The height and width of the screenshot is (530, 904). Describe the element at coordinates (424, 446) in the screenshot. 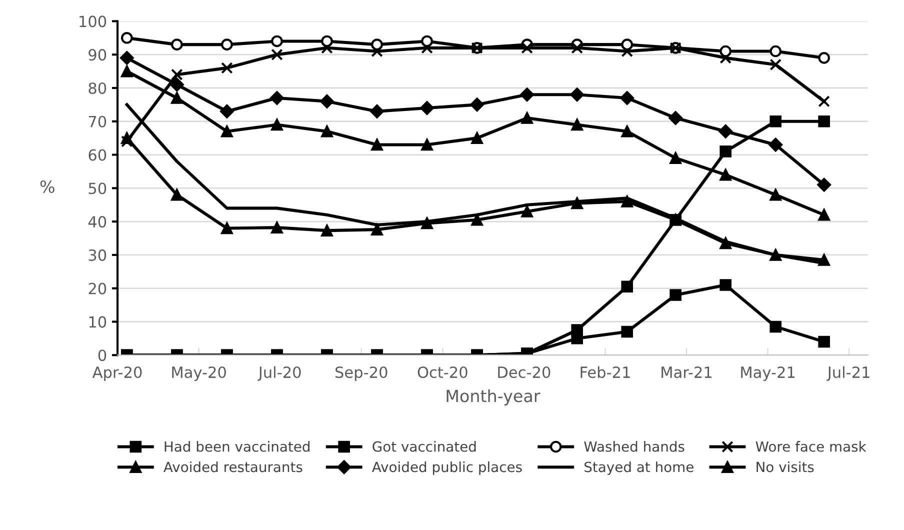

I see `legend-label: Got vaccinated` at that location.